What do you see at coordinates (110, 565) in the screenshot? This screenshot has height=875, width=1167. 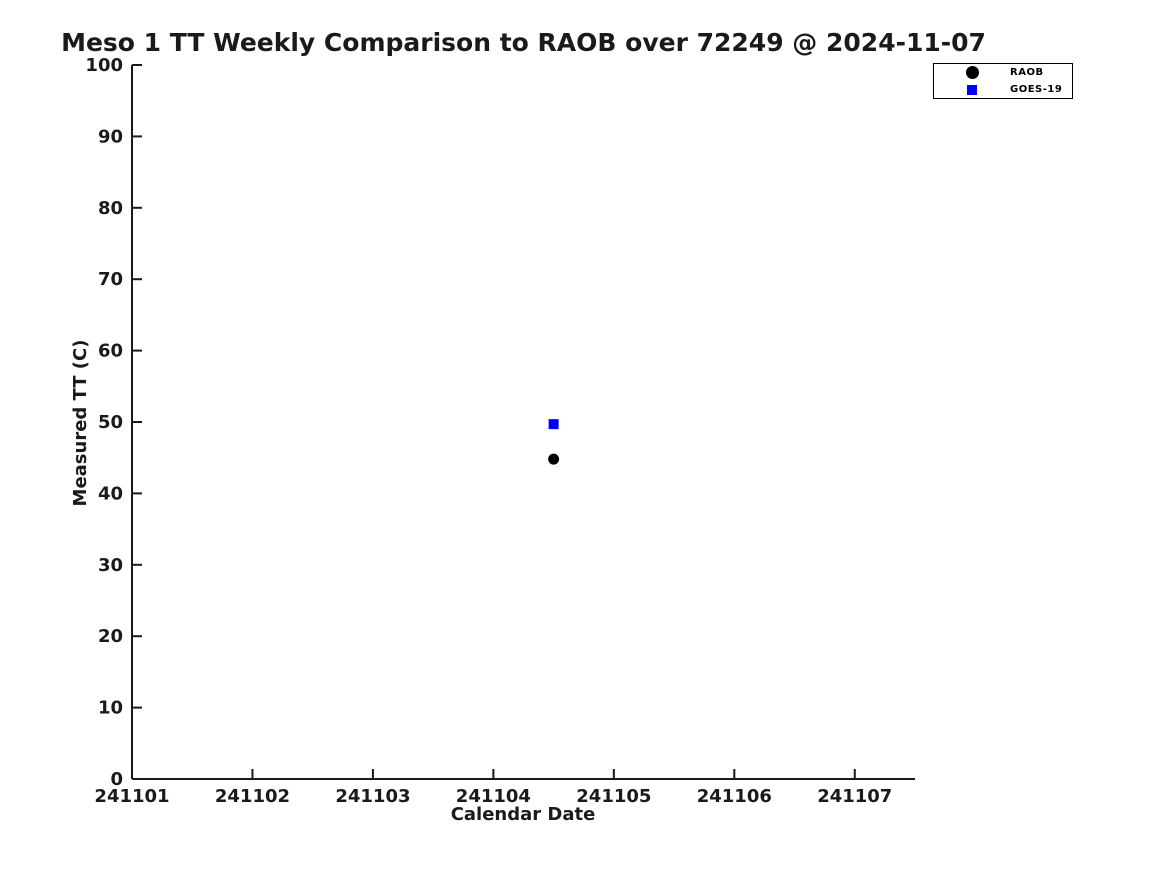 I see `y-axis-tick-label: 30` at bounding box center [110, 565].